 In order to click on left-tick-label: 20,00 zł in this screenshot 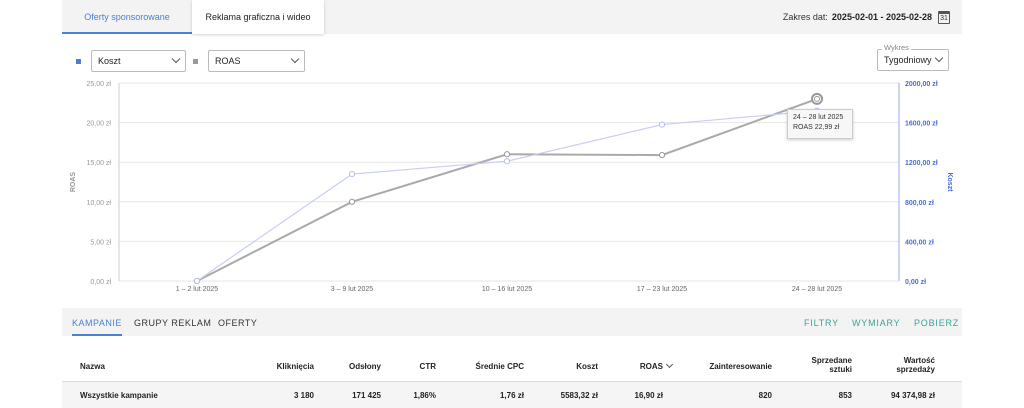, I will do `click(98, 124)`.